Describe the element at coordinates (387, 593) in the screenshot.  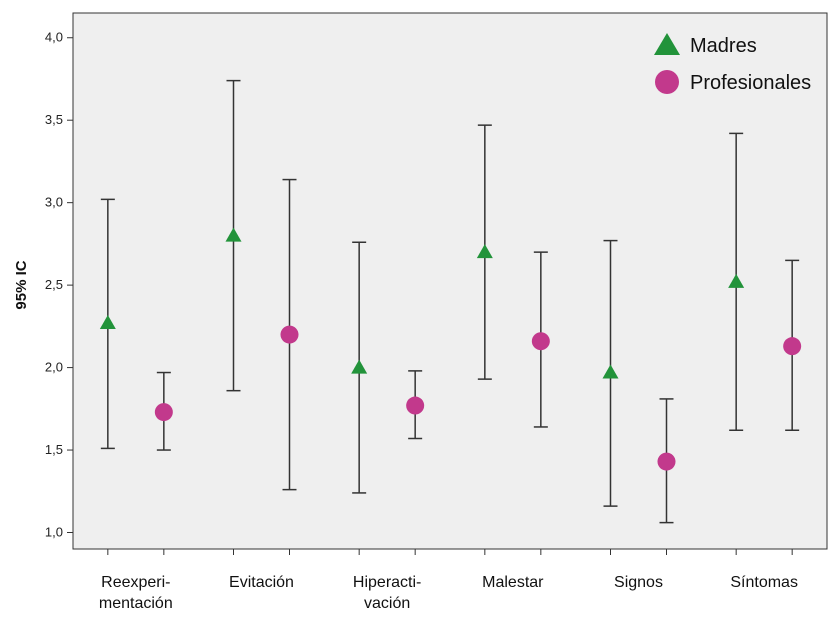
I see `category-label: Hiperacti-vación` at that location.